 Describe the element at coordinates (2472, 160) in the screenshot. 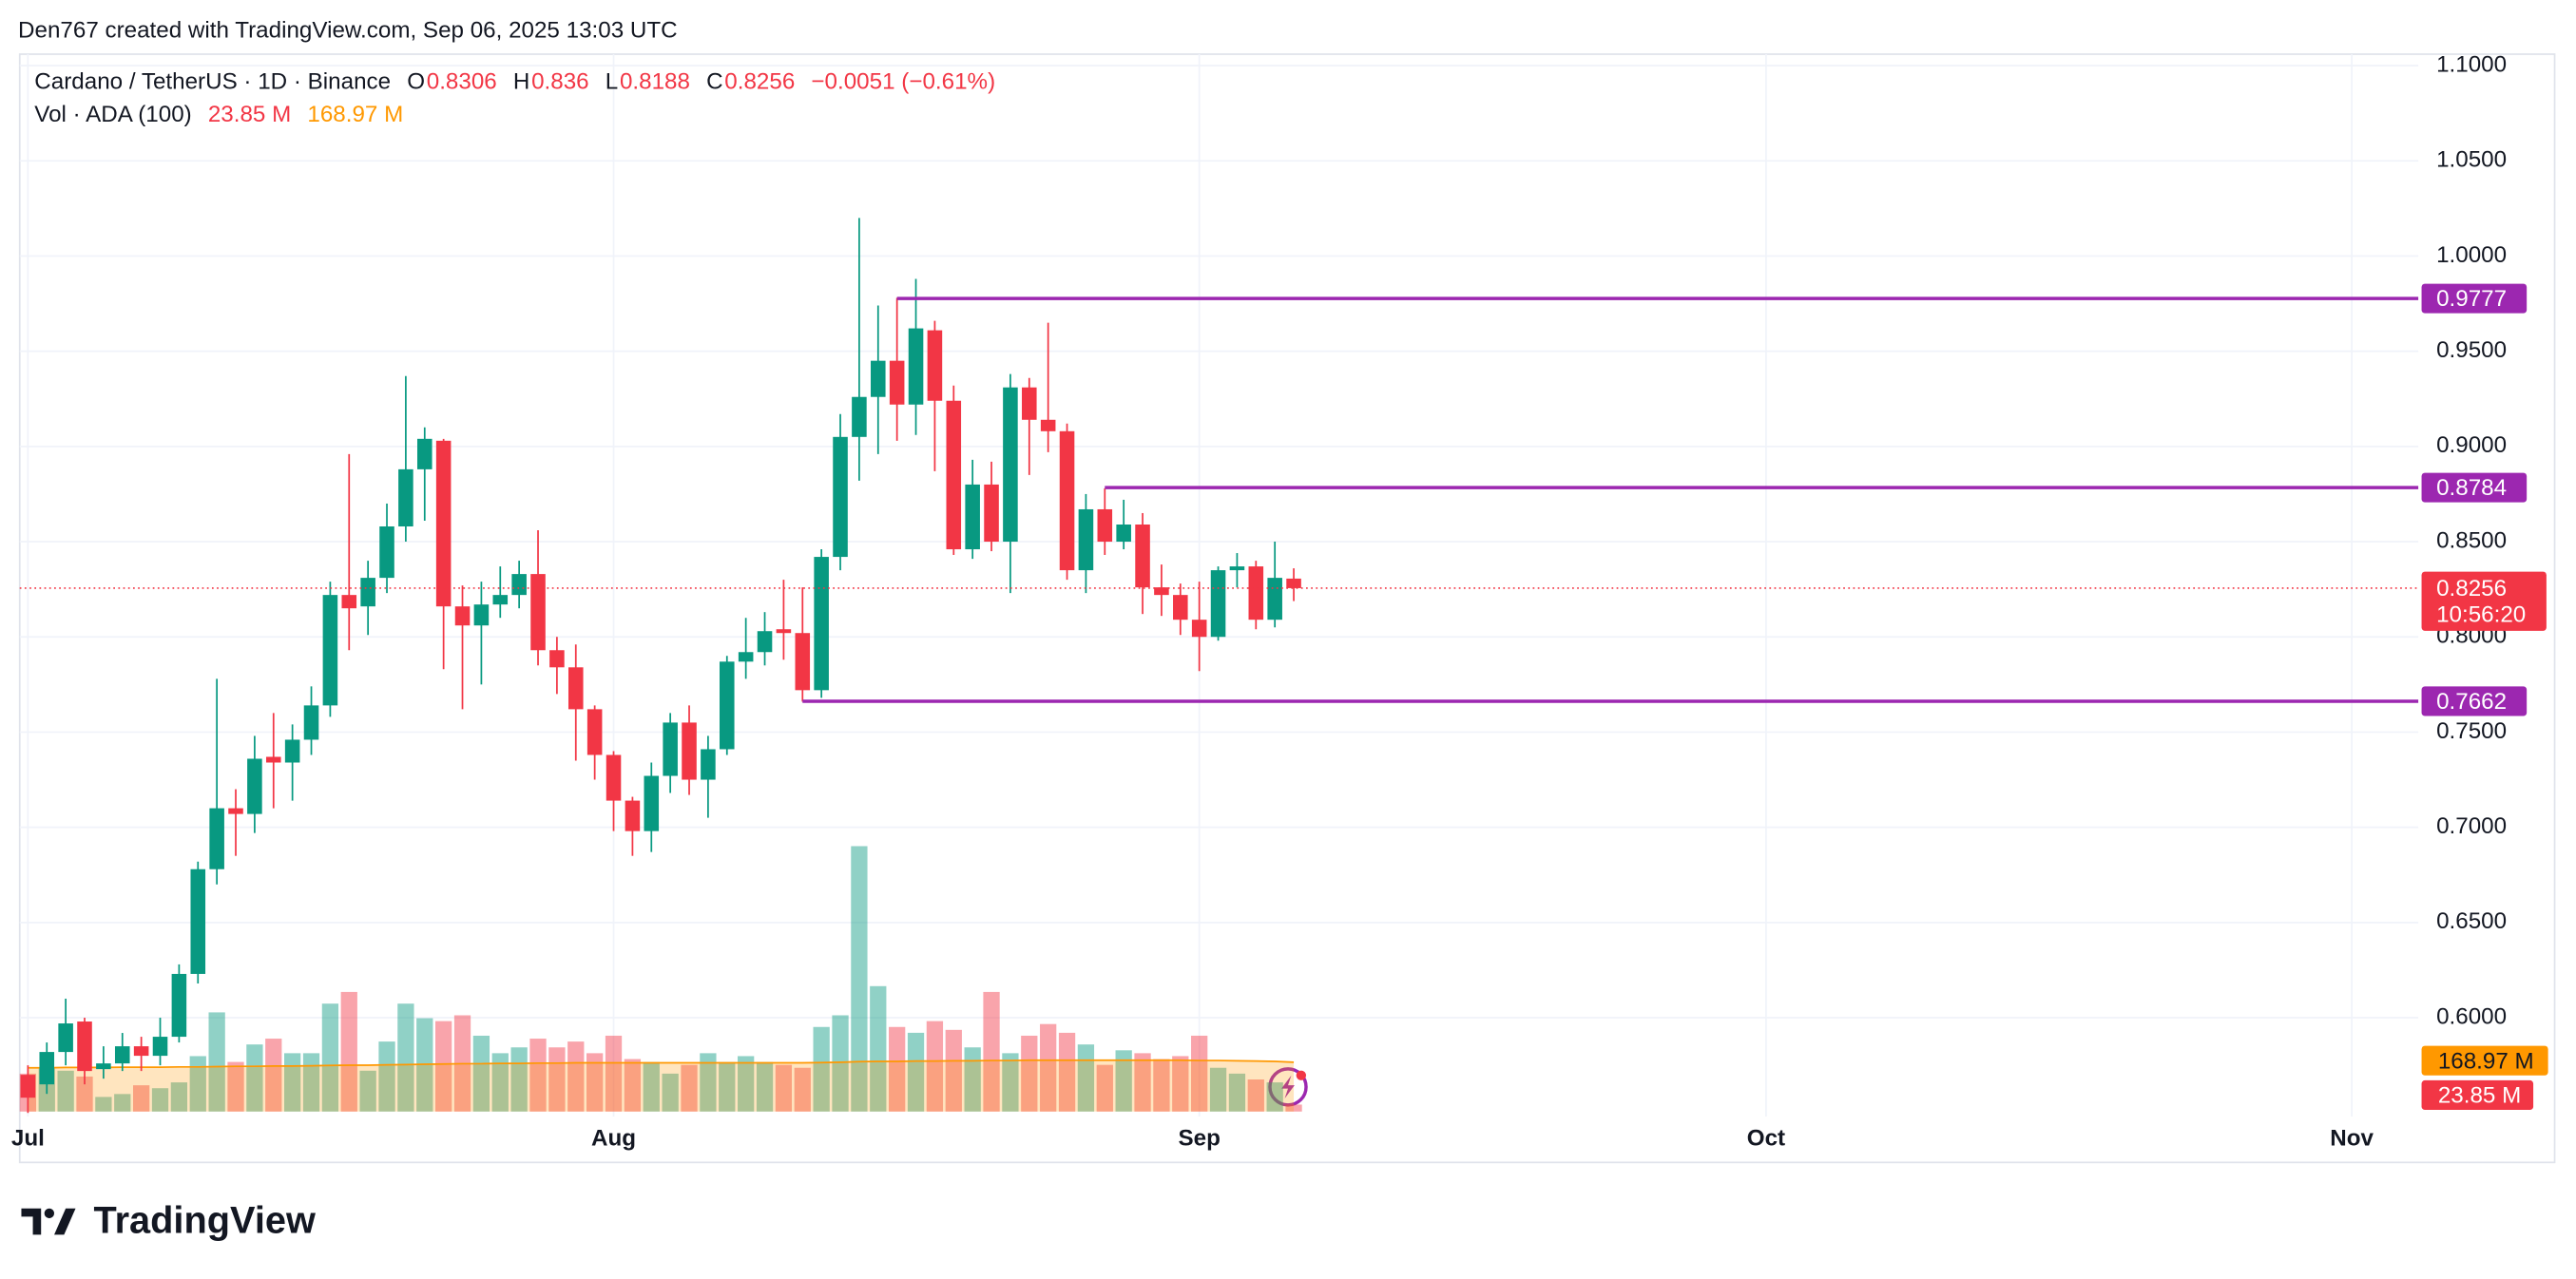

I see `y-tick-label: 1.0500` at that location.